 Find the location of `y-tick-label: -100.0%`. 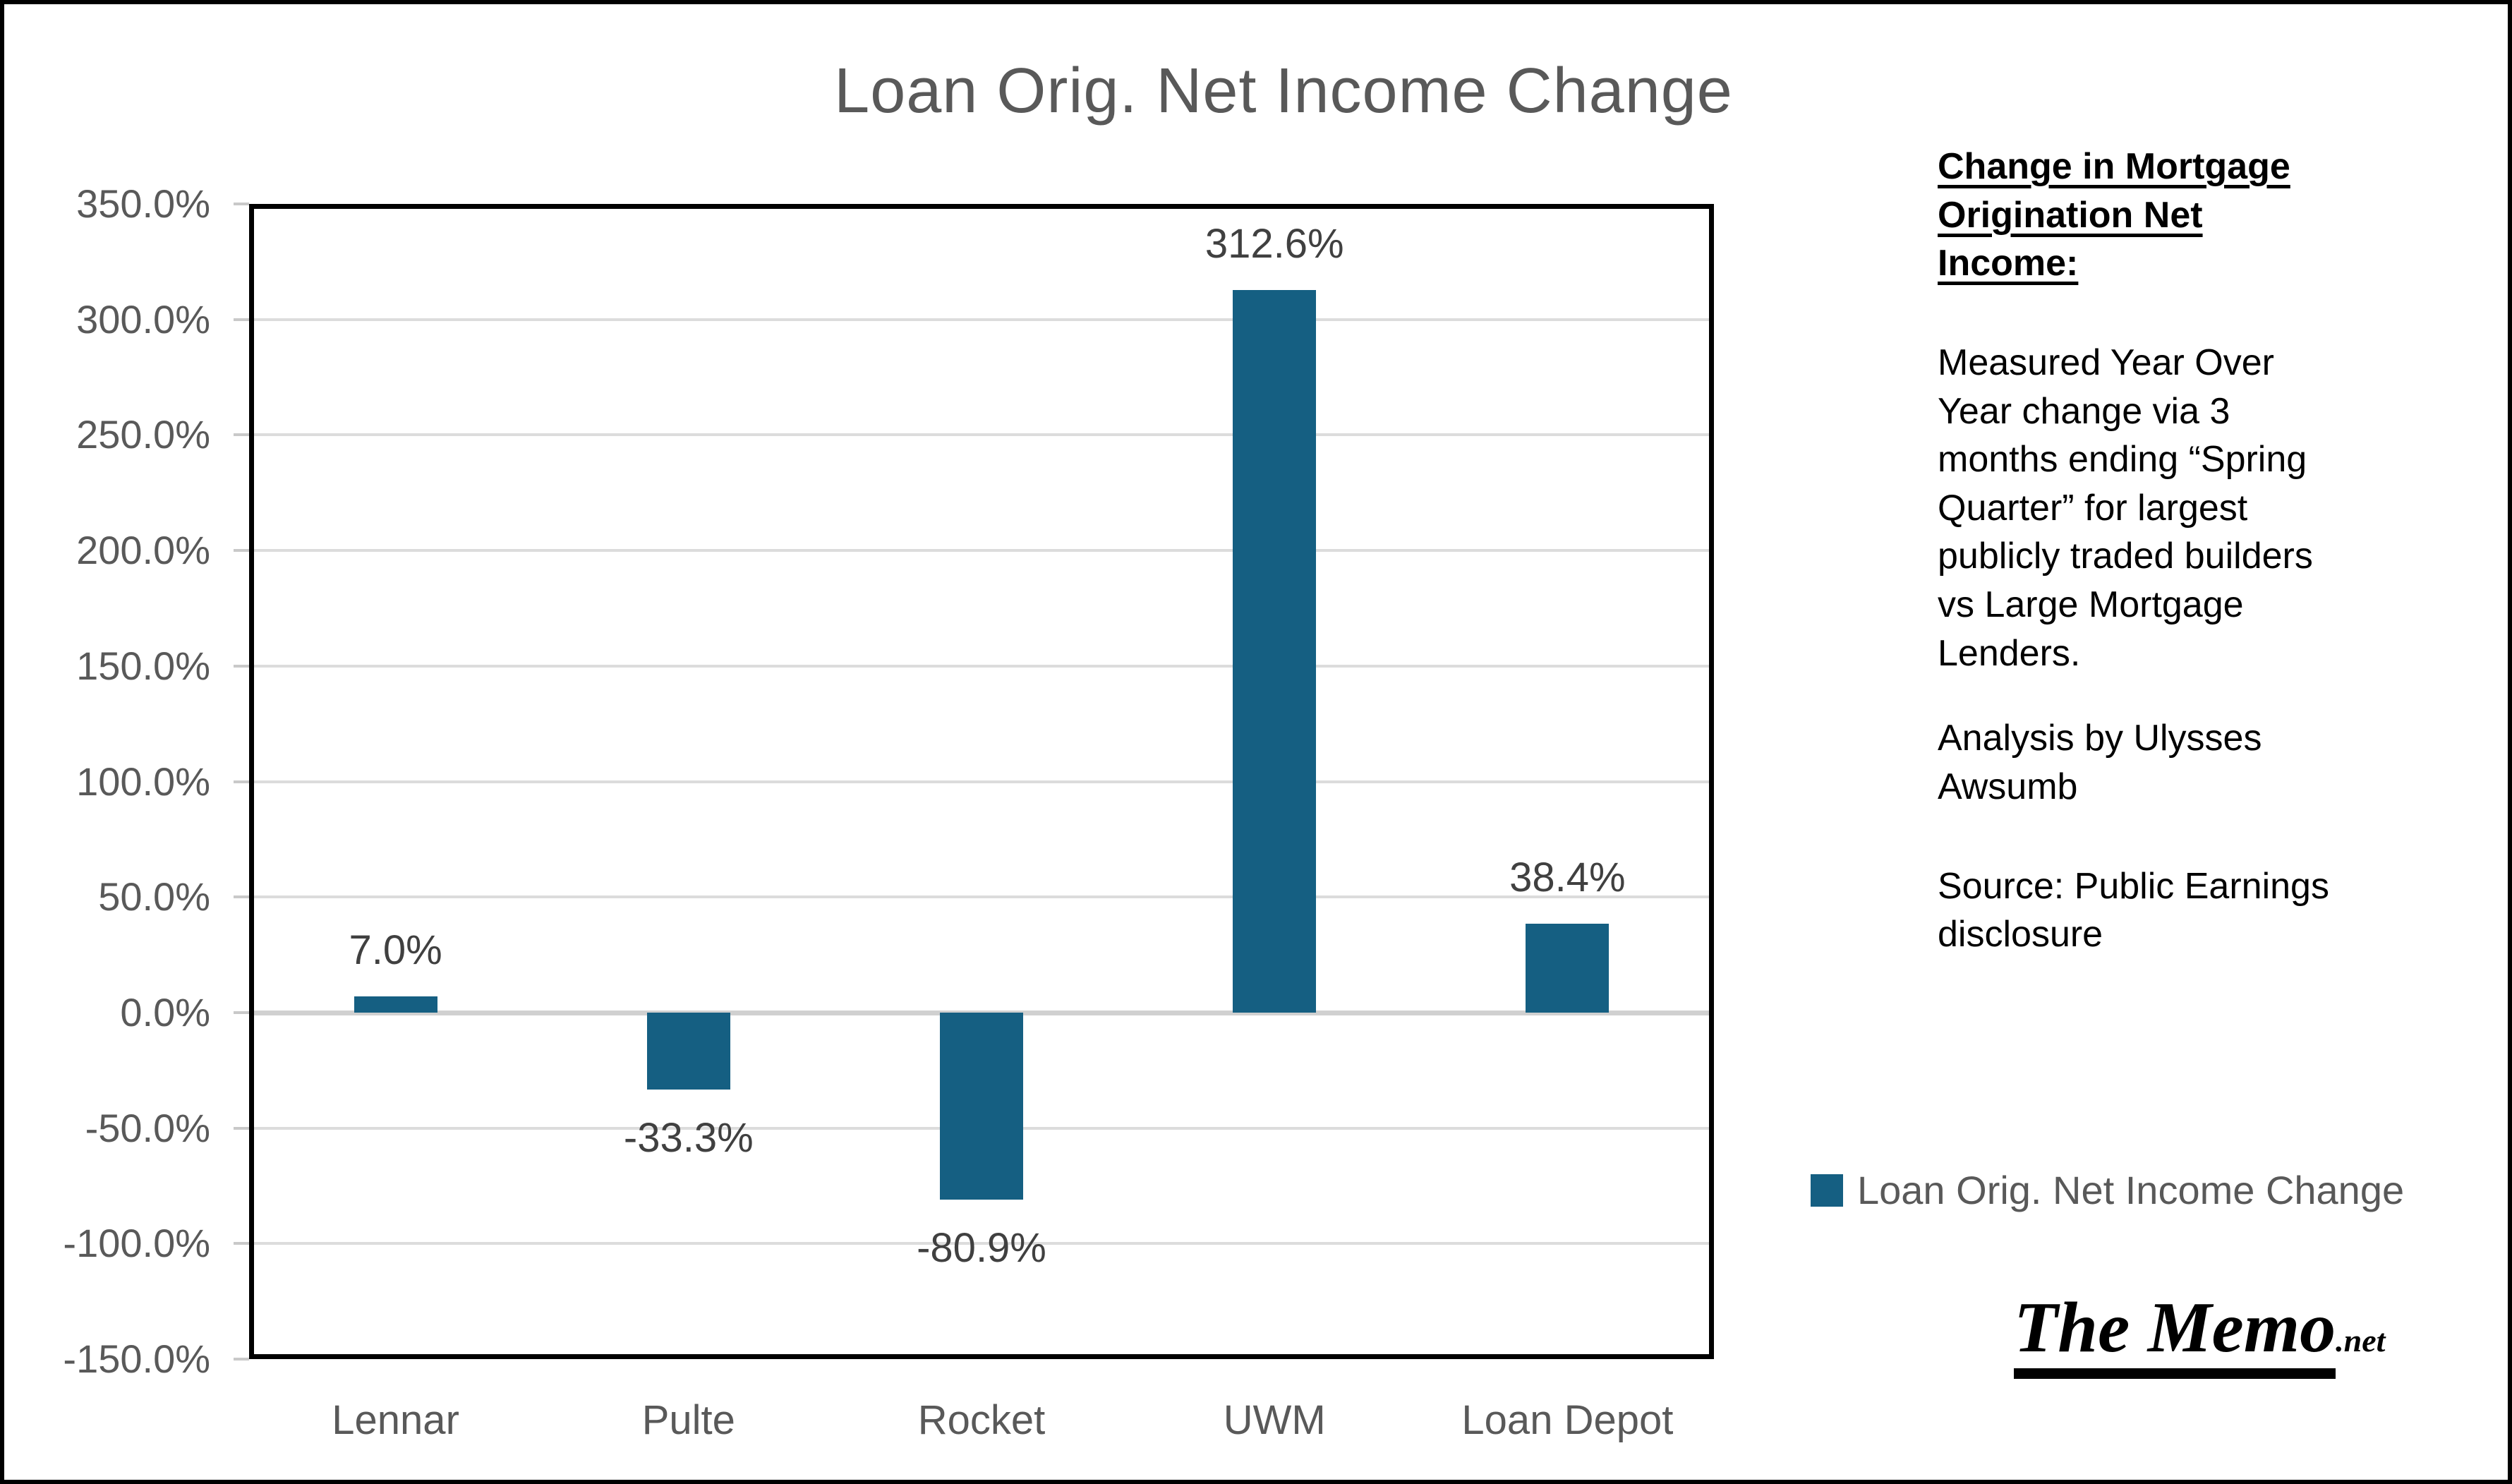

y-tick-label: -100.0% is located at coordinates (136, 1243).